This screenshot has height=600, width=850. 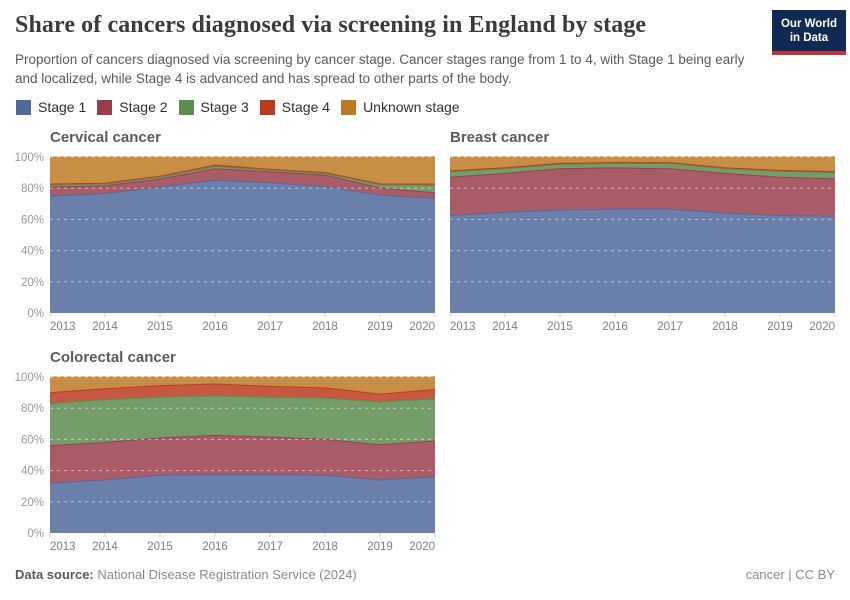 I want to click on owid-logo-line1: Our World, so click(x=808, y=24).